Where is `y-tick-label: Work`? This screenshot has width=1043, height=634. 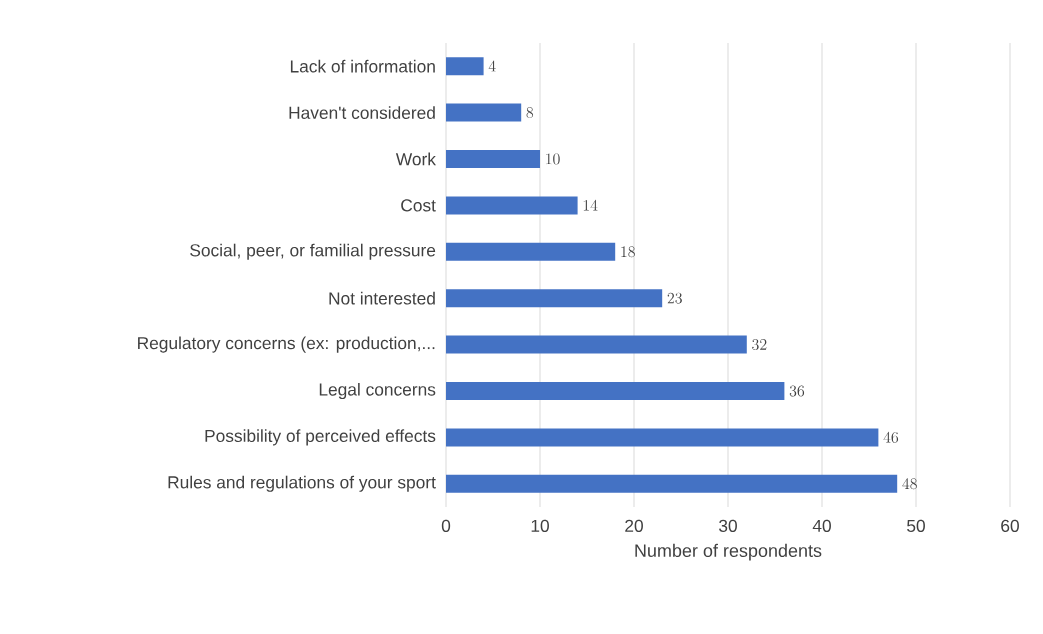 y-tick-label: Work is located at coordinates (415, 159).